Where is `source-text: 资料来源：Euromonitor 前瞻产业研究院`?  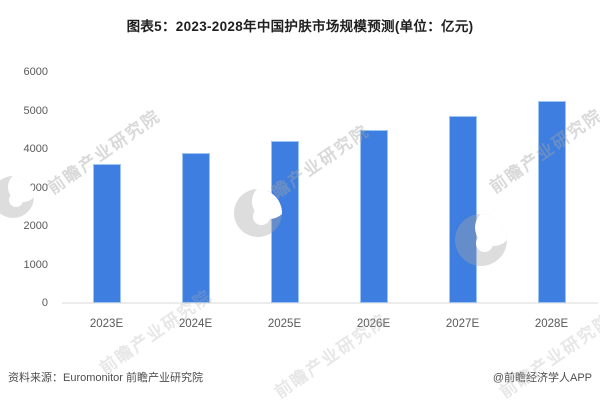 source-text: 资料来源：Euromonitor 前瞻产业研究院 is located at coordinates (105, 378).